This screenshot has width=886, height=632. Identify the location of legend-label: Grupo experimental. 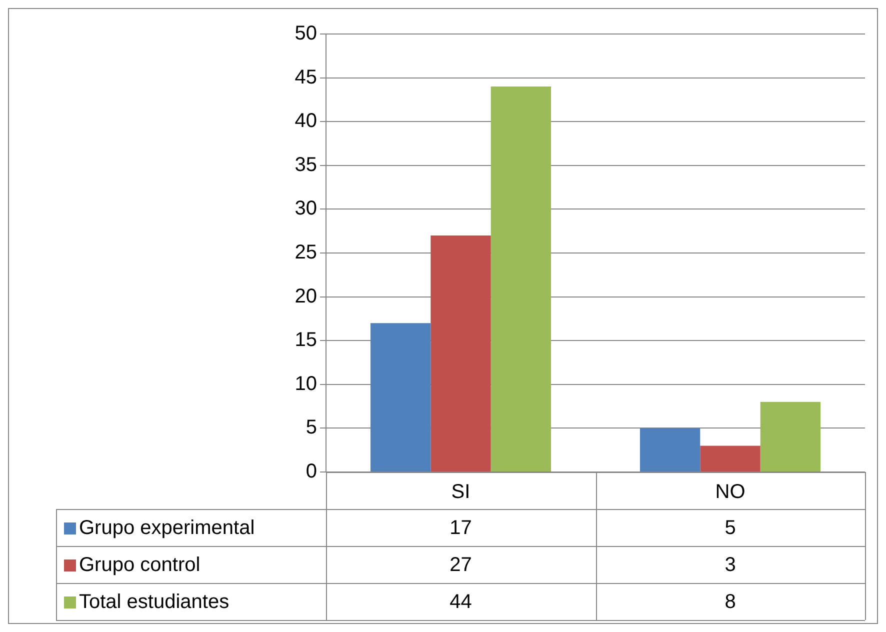
(167, 528).